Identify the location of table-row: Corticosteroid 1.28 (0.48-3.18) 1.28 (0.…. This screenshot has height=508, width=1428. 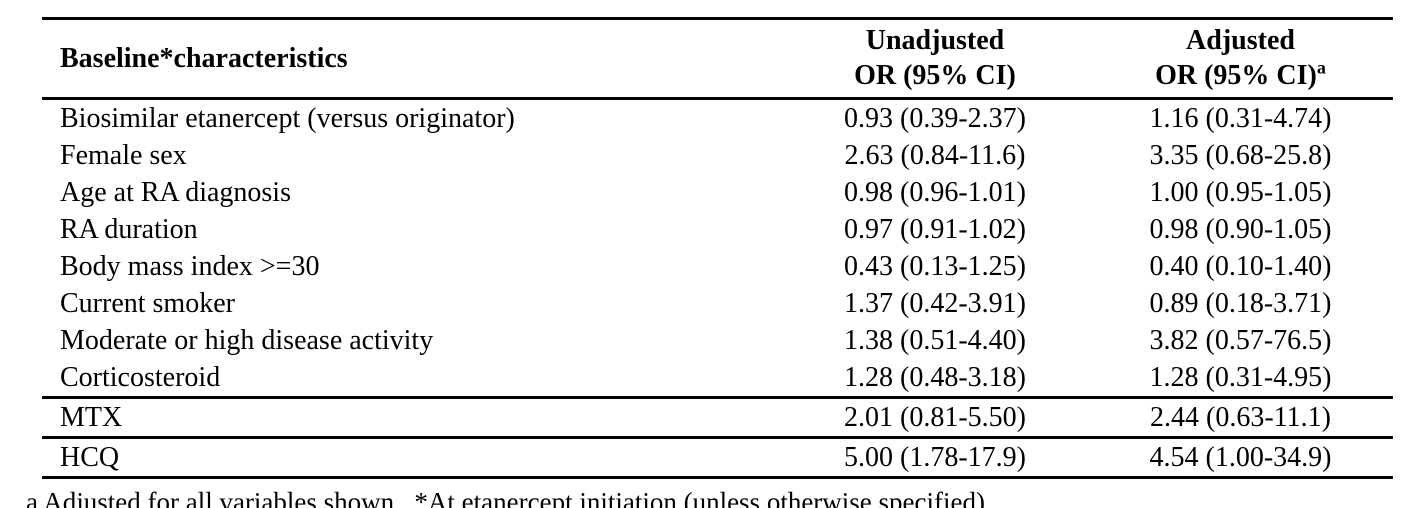
(717, 379).